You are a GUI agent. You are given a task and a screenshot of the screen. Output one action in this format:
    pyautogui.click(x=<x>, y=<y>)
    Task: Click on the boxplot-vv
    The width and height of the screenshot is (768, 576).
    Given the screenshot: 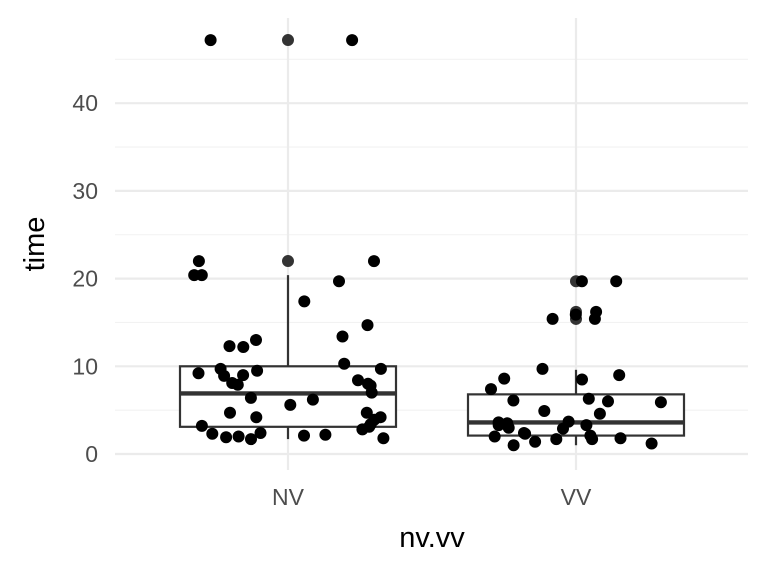 What is the action you would take?
    pyautogui.click(x=576, y=360)
    